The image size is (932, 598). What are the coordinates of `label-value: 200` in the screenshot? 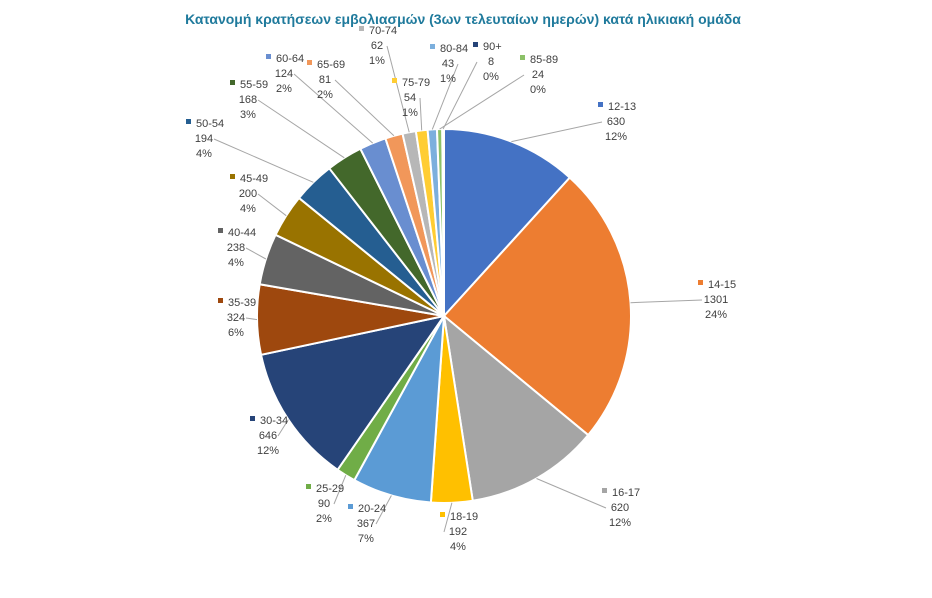 It's located at (248, 194).